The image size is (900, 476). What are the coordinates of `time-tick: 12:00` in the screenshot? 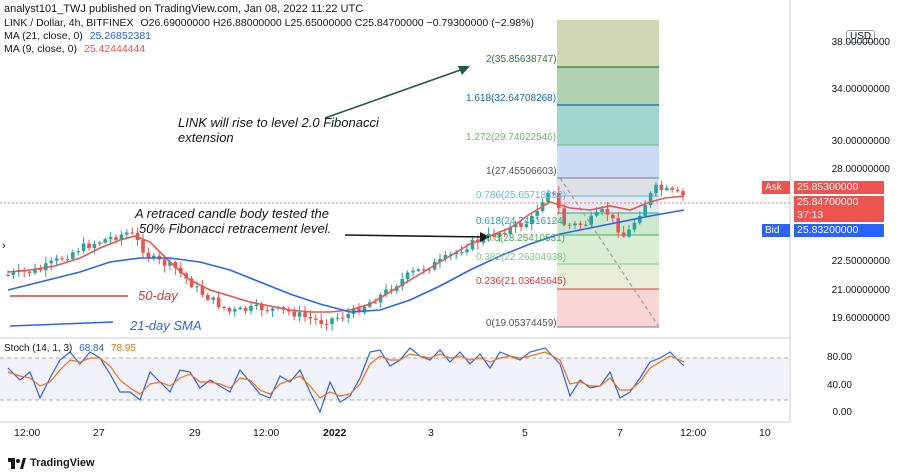 It's located at (693, 433).